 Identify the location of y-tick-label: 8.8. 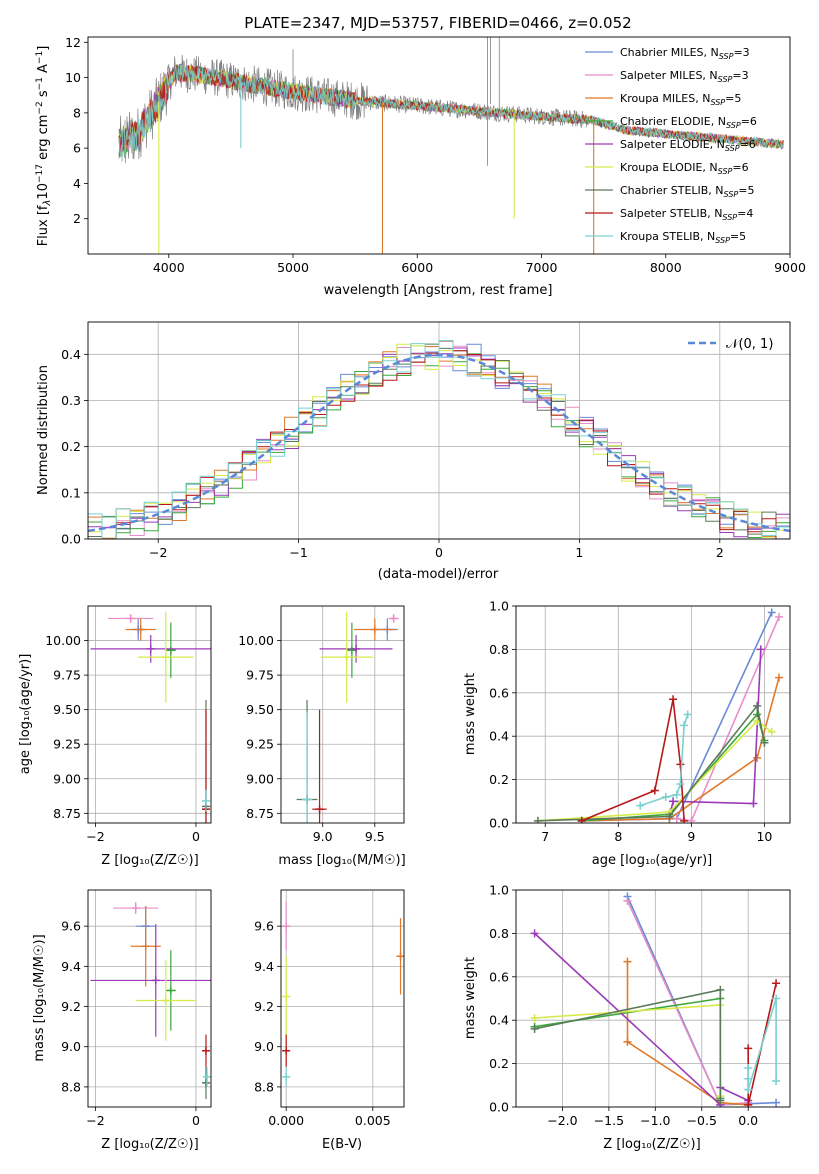
(71, 1086).